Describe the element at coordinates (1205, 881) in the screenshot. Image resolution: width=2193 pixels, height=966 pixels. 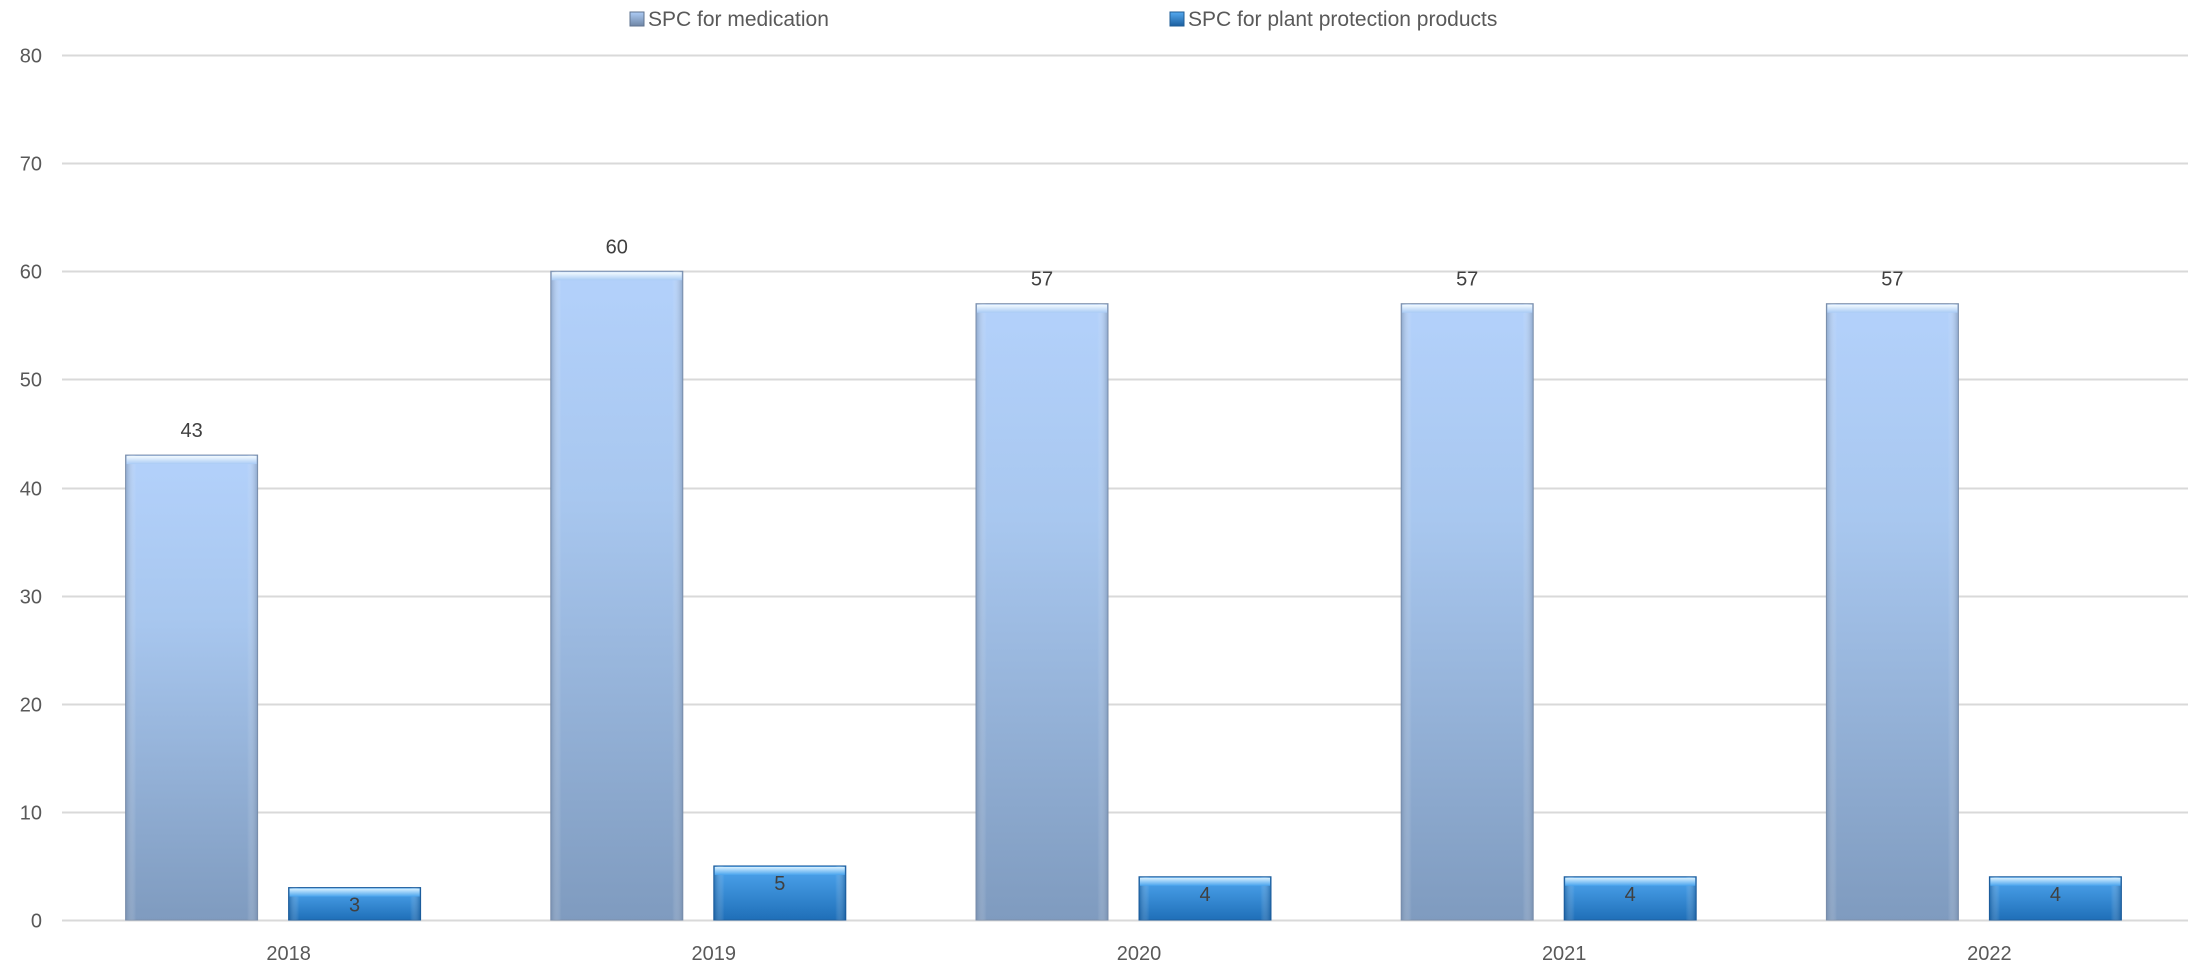
I see `bar-cap-plant-protection-2020` at that location.